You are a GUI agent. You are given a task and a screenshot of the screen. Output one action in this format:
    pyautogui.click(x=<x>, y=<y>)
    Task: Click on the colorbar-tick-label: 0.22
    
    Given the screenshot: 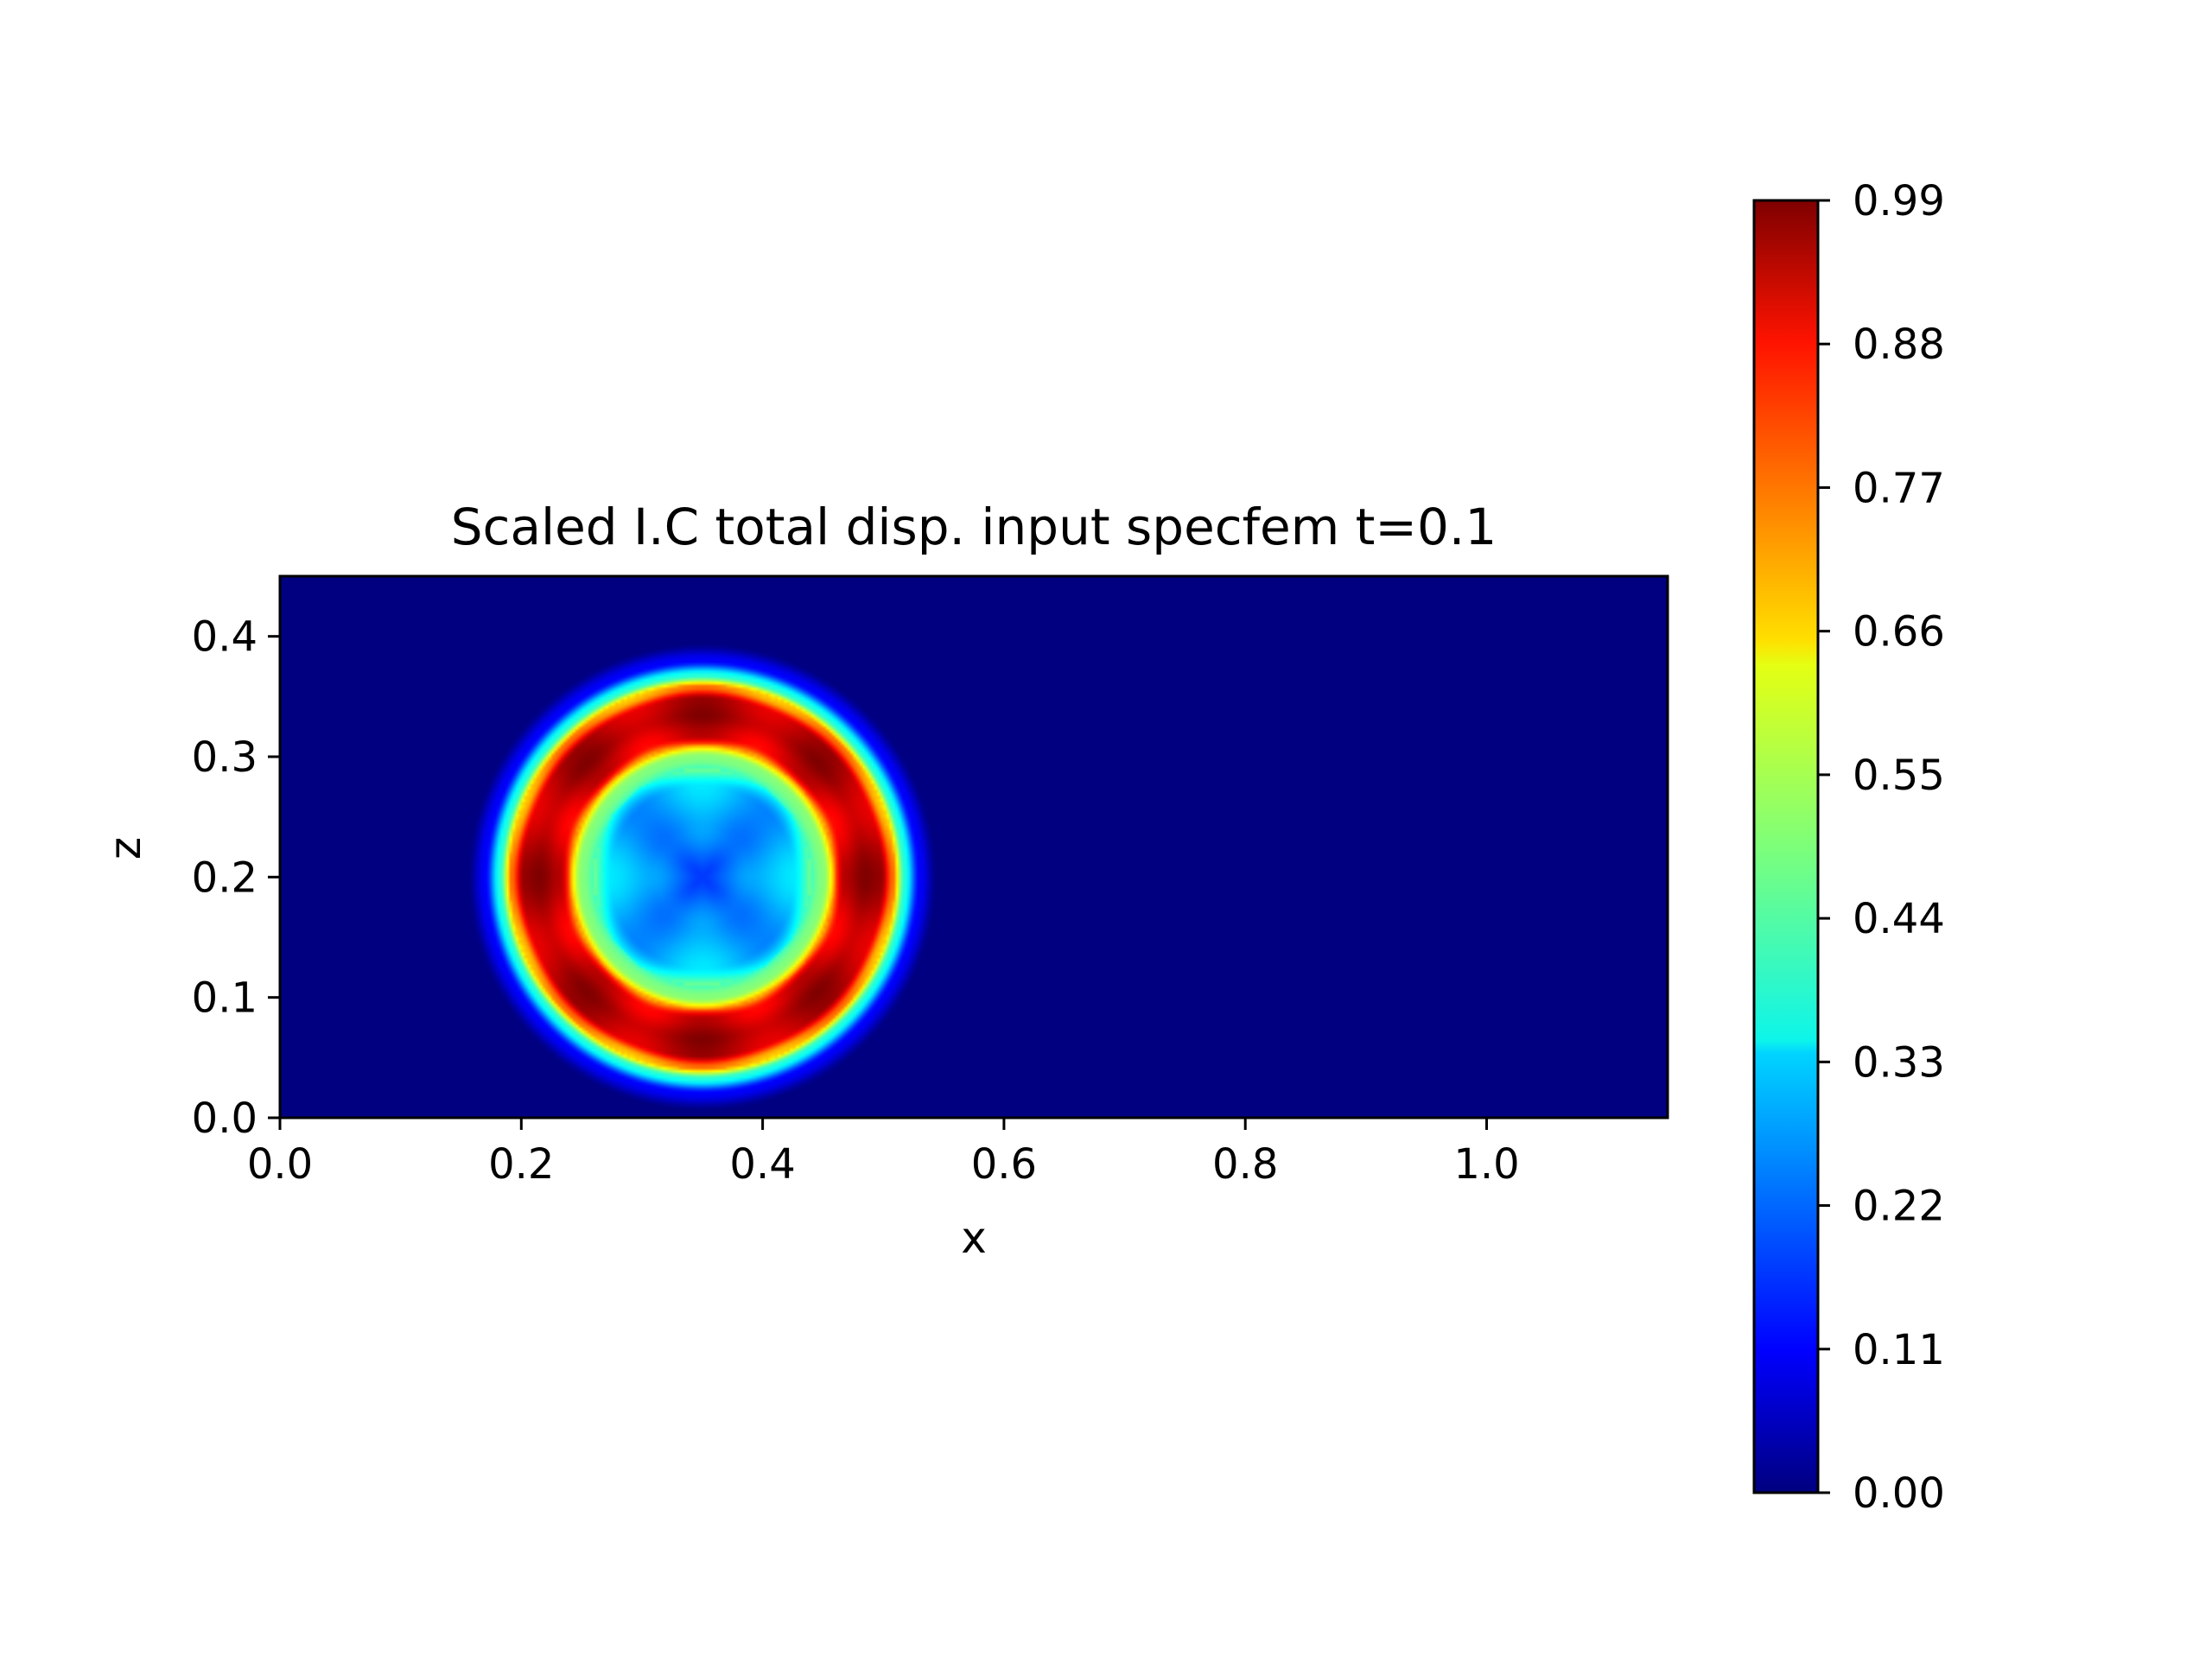 What is the action you would take?
    pyautogui.click(x=1899, y=1207)
    